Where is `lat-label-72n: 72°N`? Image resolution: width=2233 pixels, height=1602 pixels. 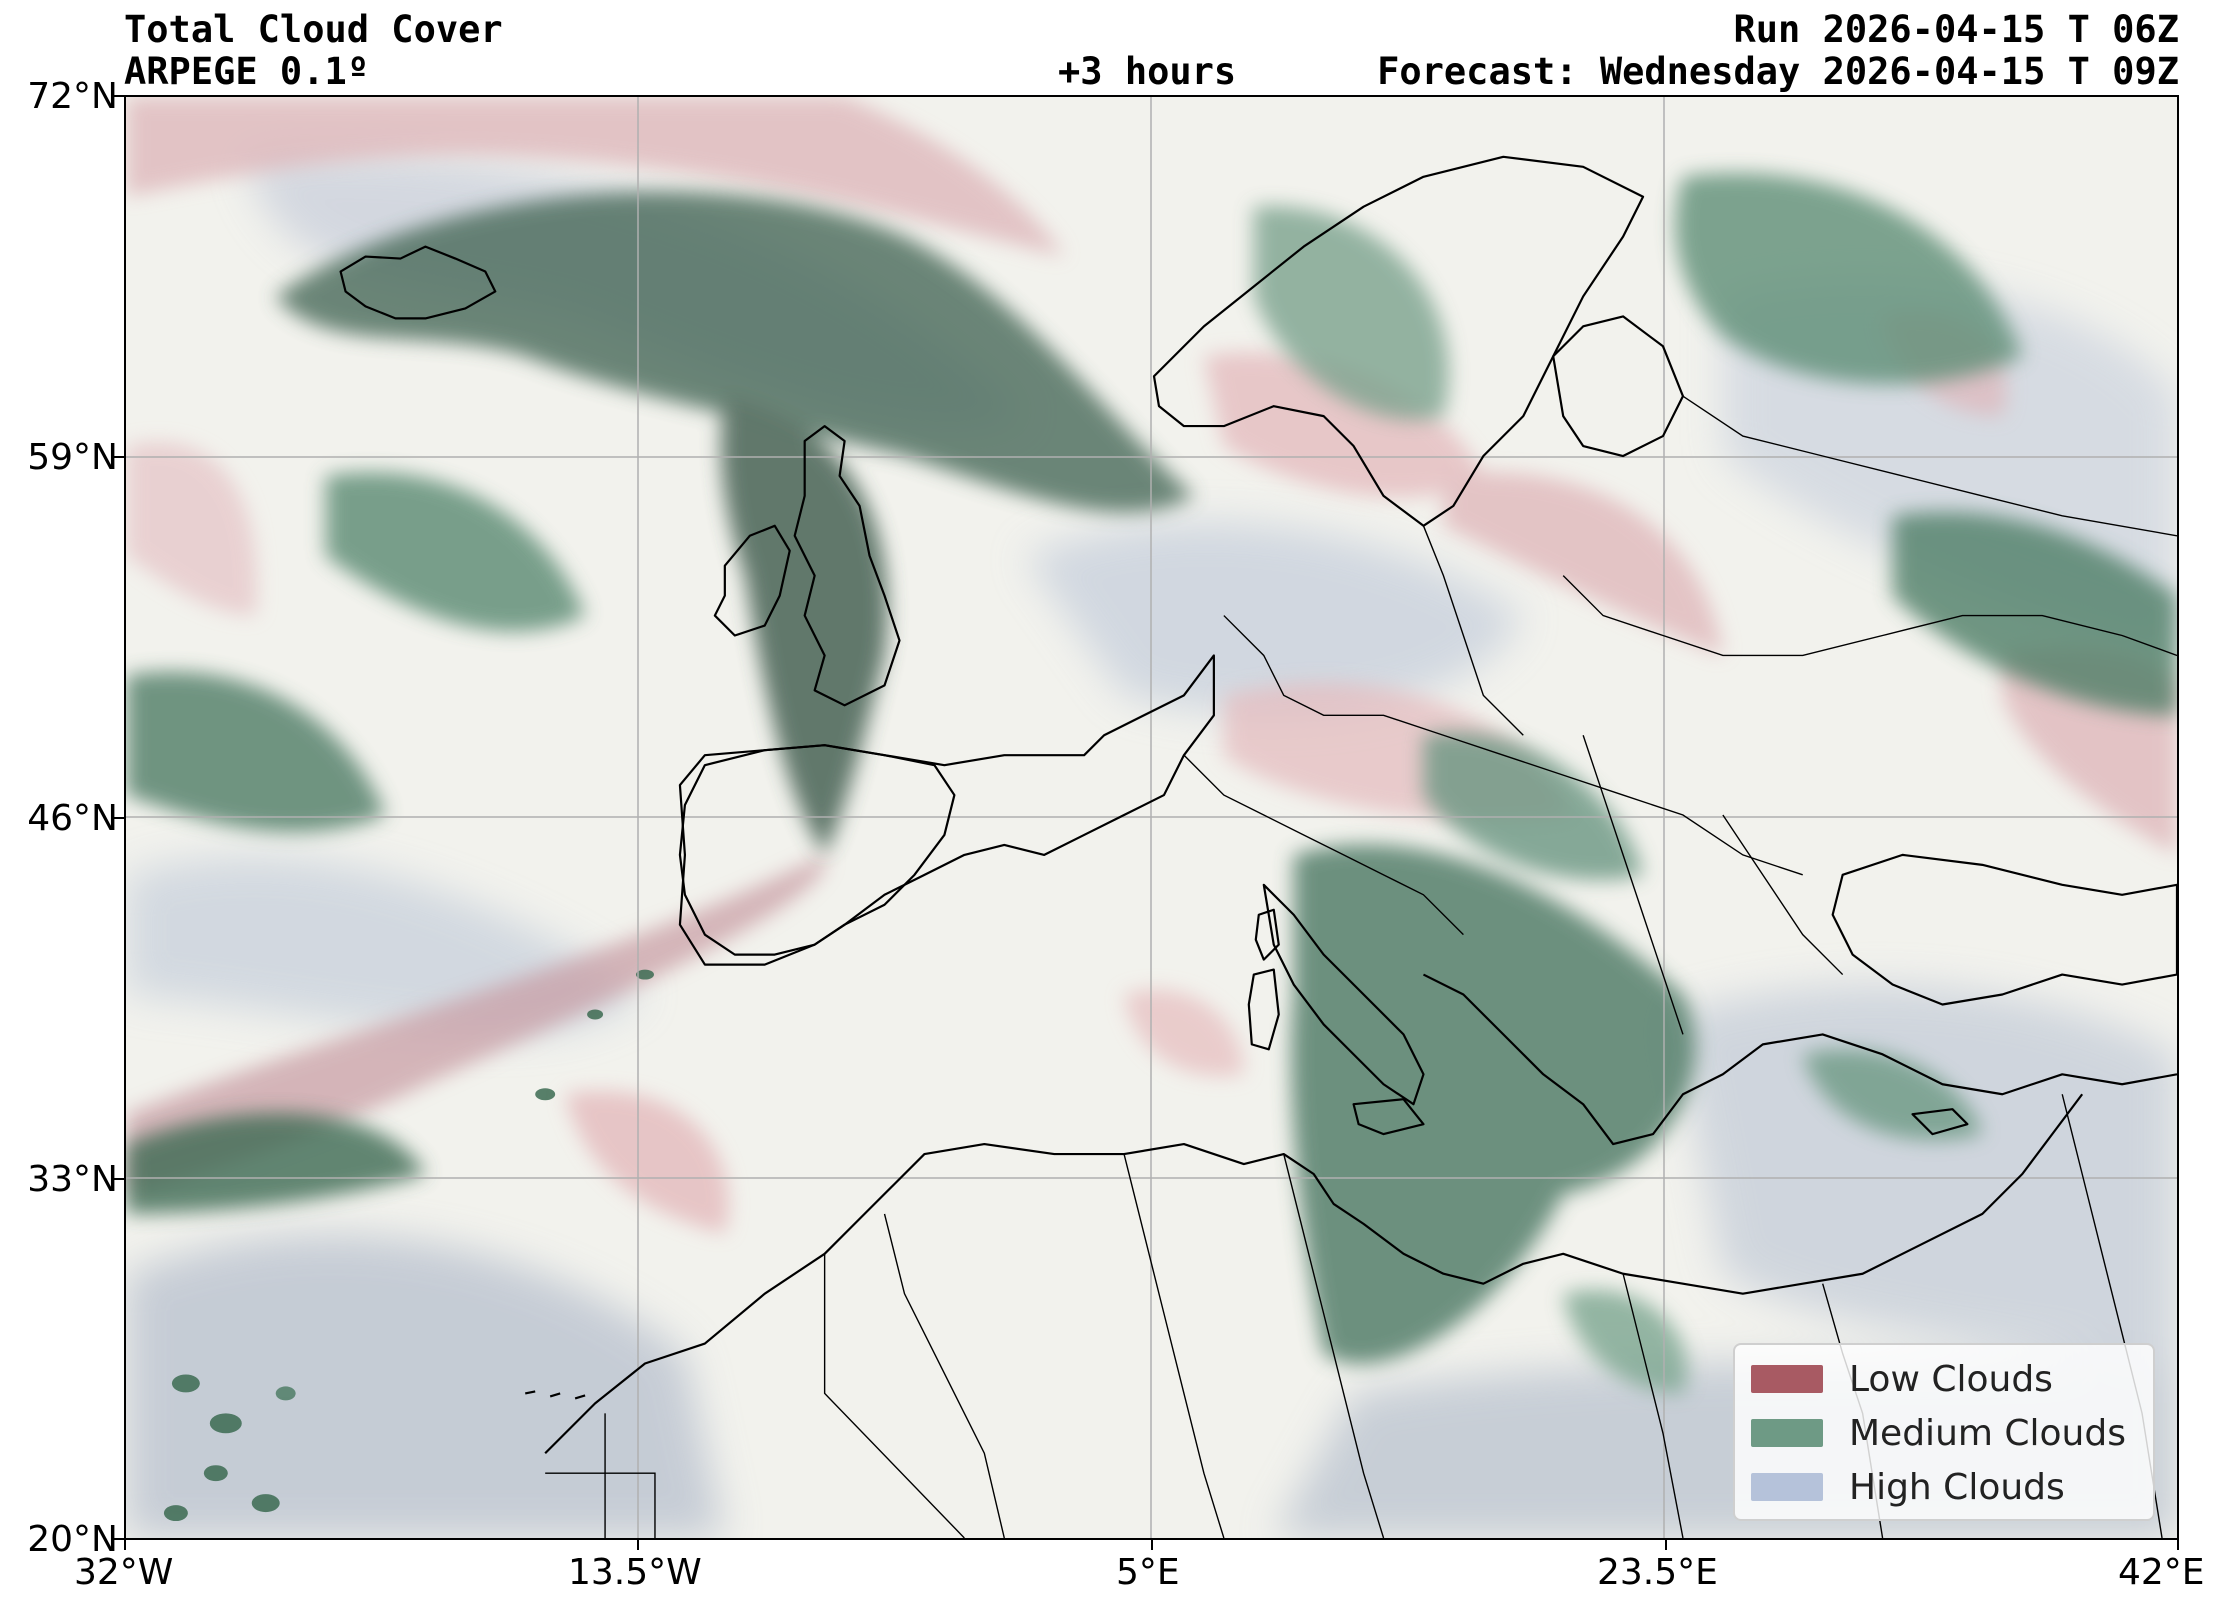 lat-label-72n: 72°N is located at coordinates (72, 96).